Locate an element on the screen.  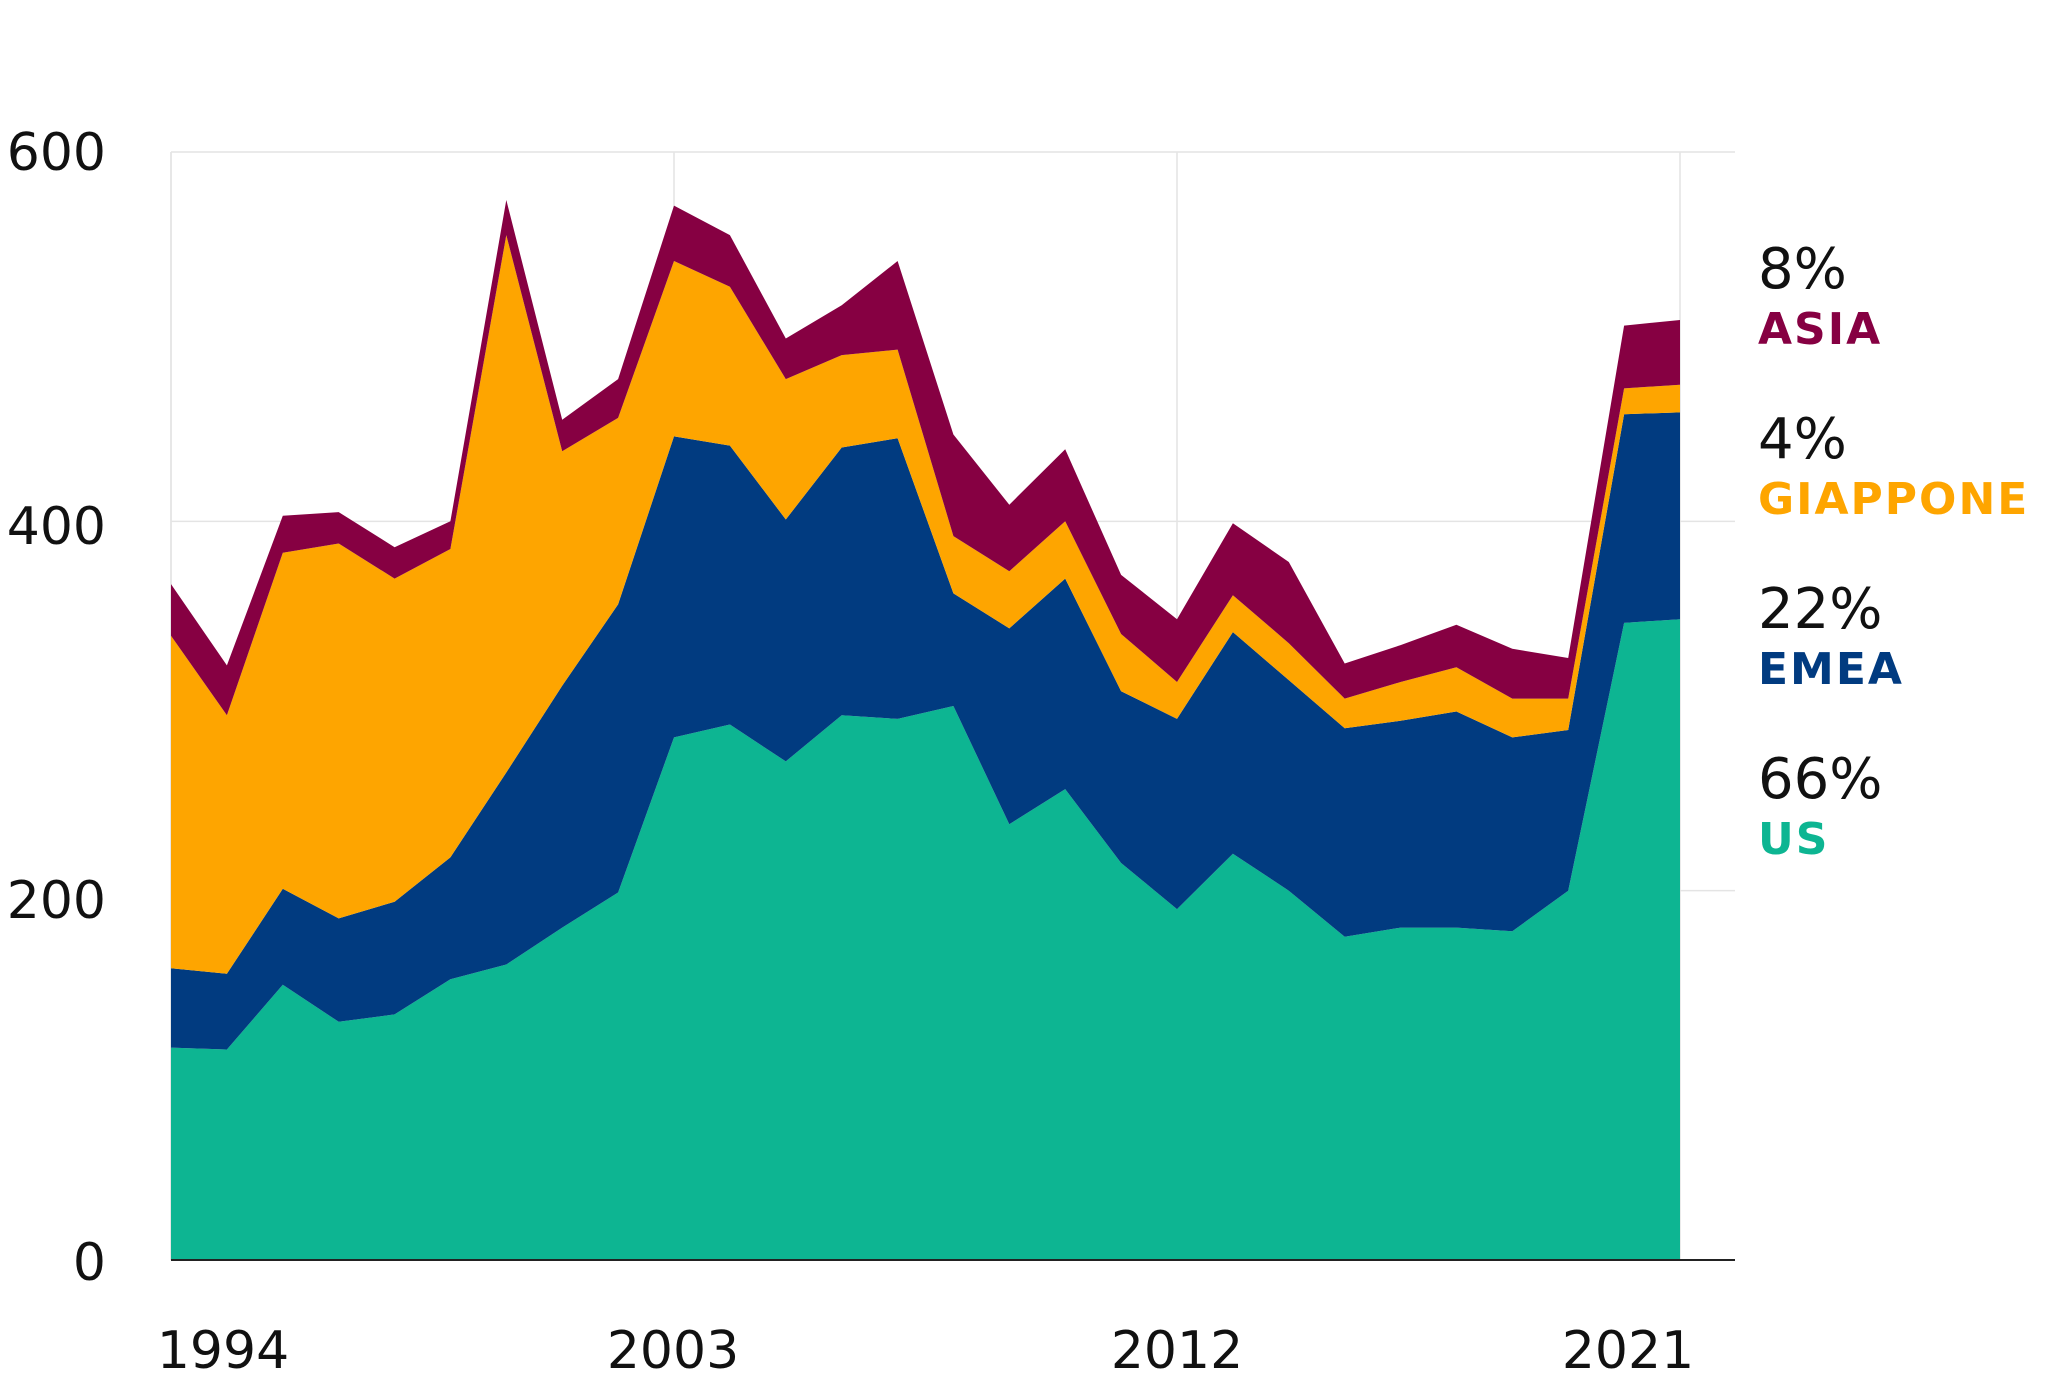
y-tick-label: 0 is located at coordinates (89, 1263).